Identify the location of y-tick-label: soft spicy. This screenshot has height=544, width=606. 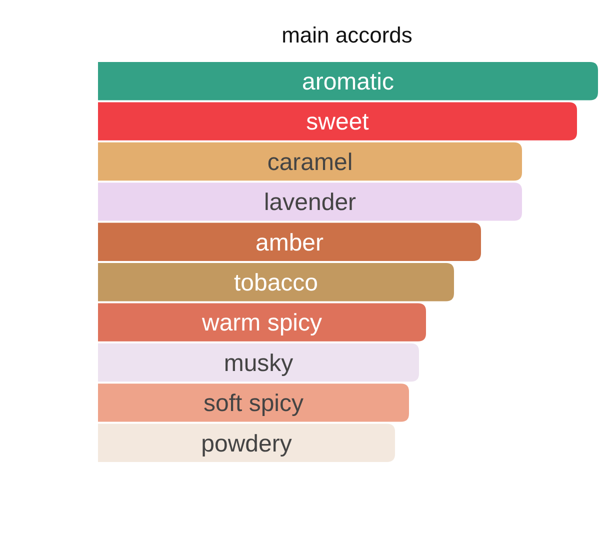
(253, 404).